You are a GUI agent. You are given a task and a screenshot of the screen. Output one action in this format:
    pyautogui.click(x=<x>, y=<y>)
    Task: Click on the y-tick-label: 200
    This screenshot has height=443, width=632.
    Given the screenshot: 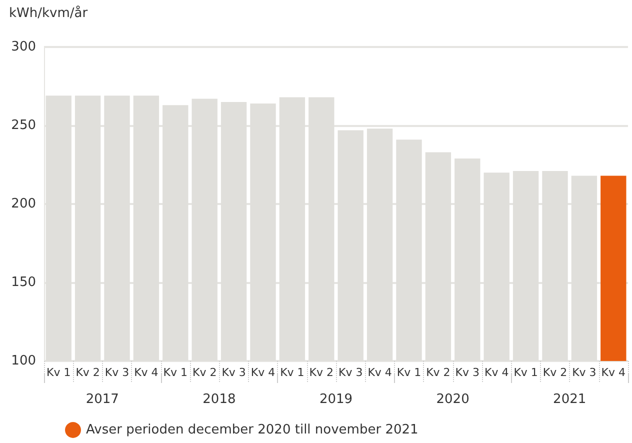 What is the action you would take?
    pyautogui.click(x=23, y=204)
    